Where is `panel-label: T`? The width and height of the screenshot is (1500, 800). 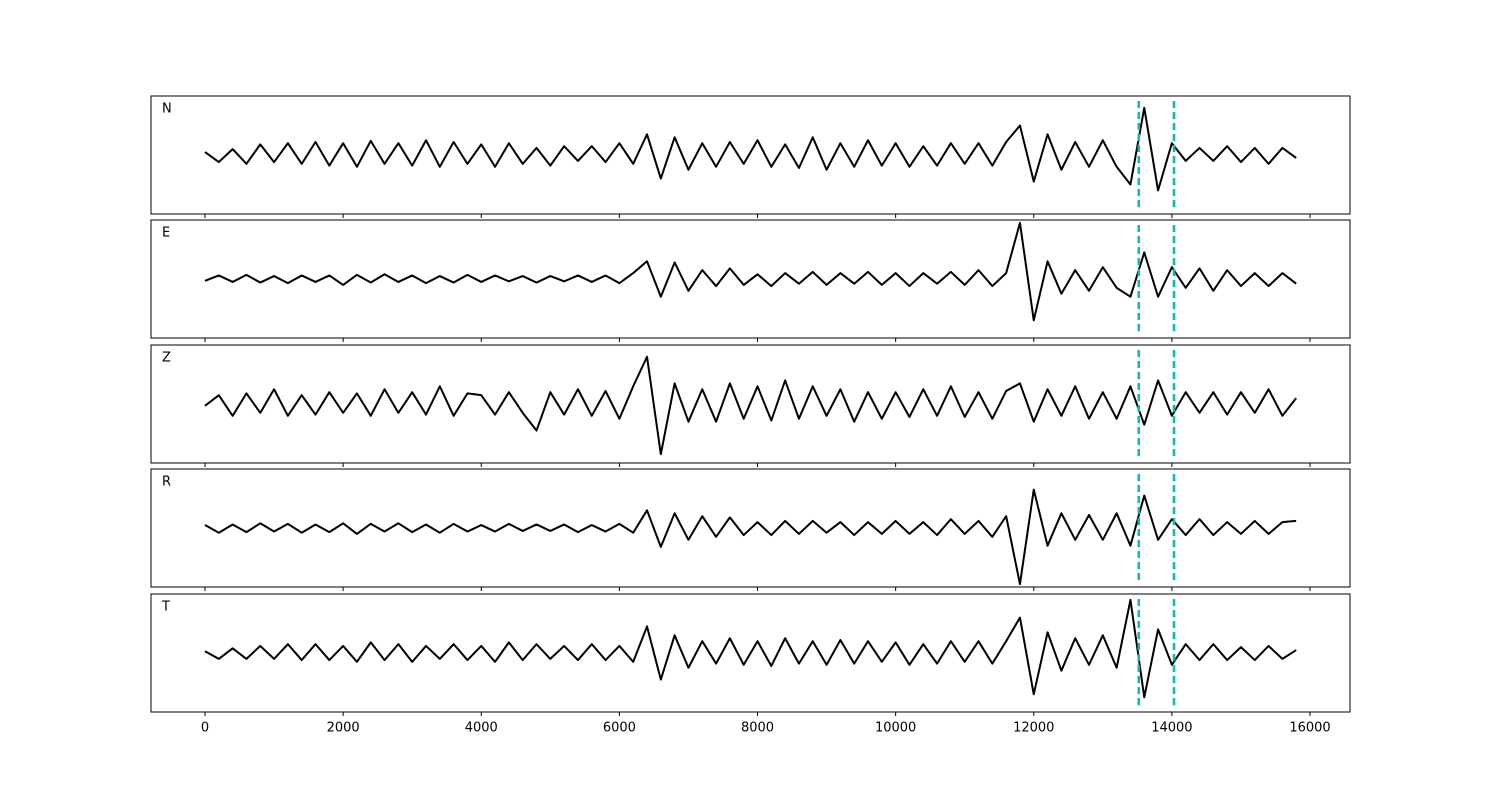
panel-label: T is located at coordinates (165, 607).